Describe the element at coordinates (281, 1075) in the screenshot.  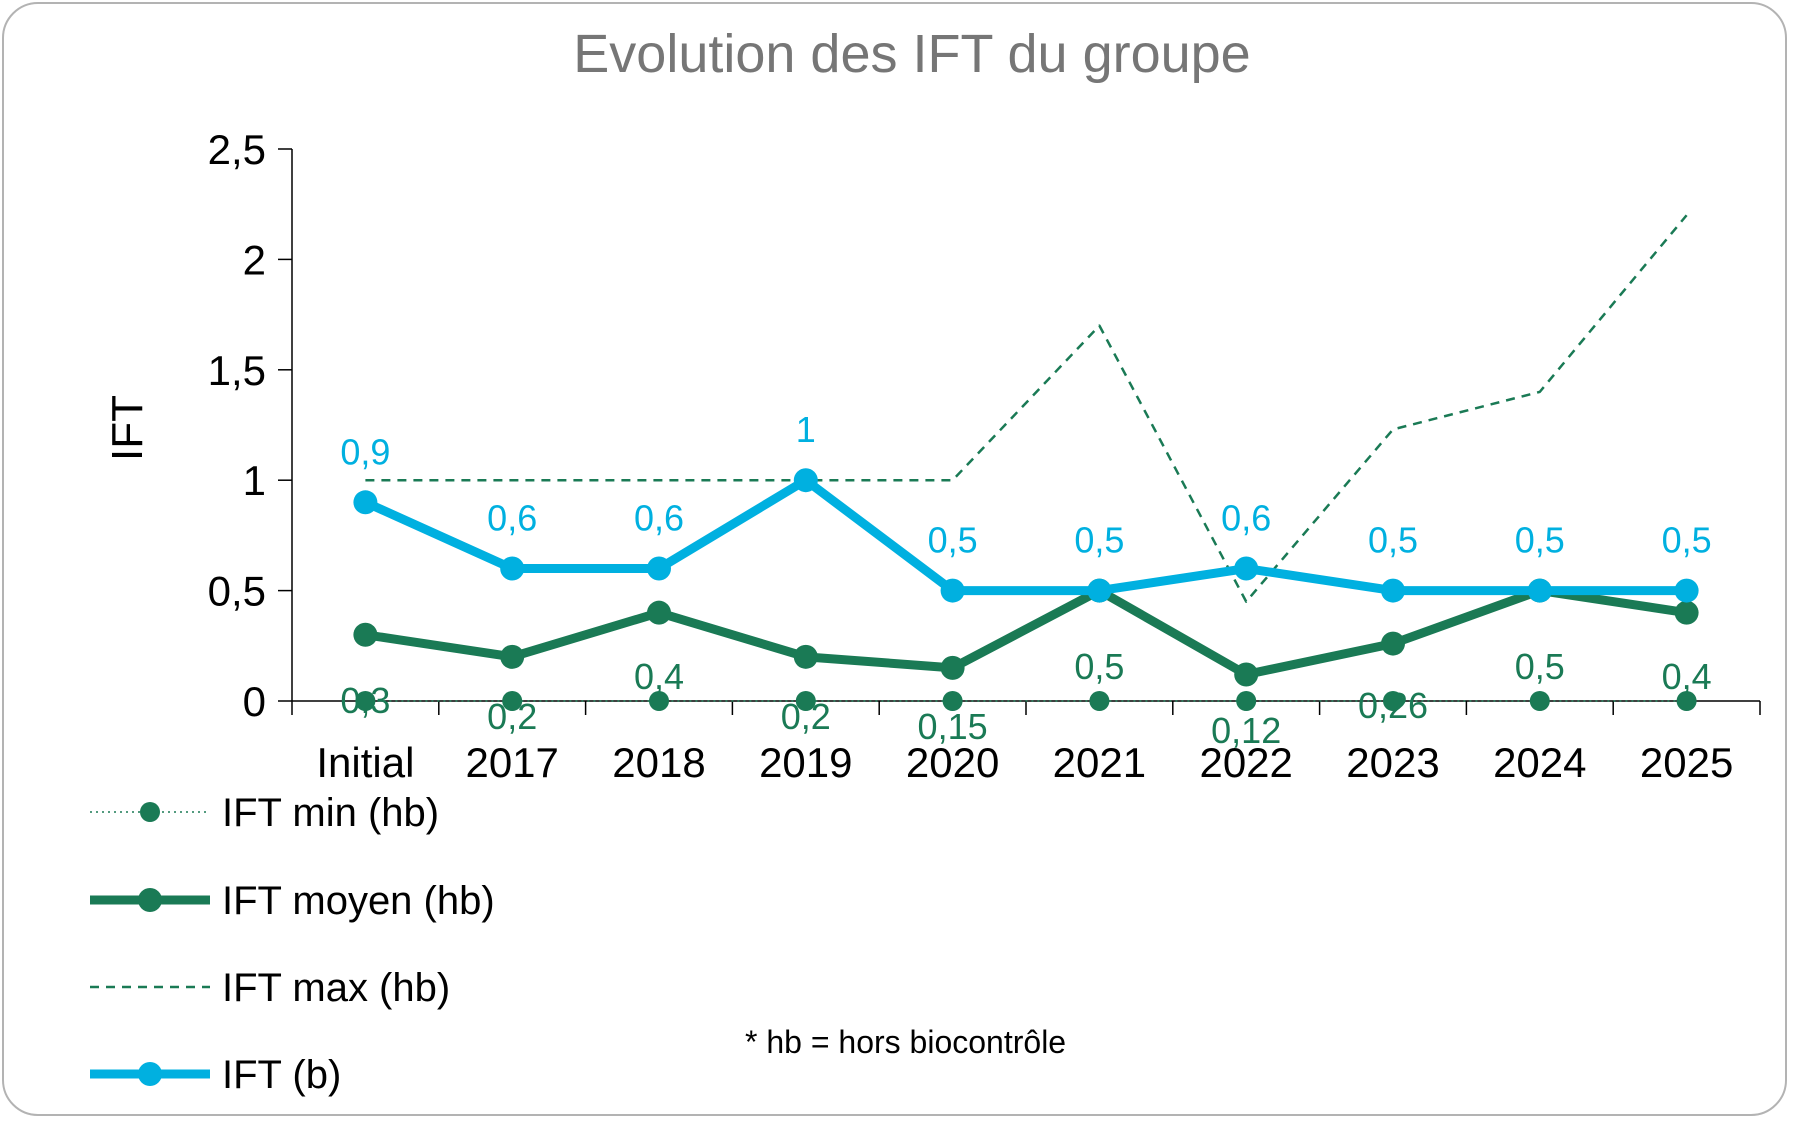
I see `legend-label-3: IFT (b)` at that location.